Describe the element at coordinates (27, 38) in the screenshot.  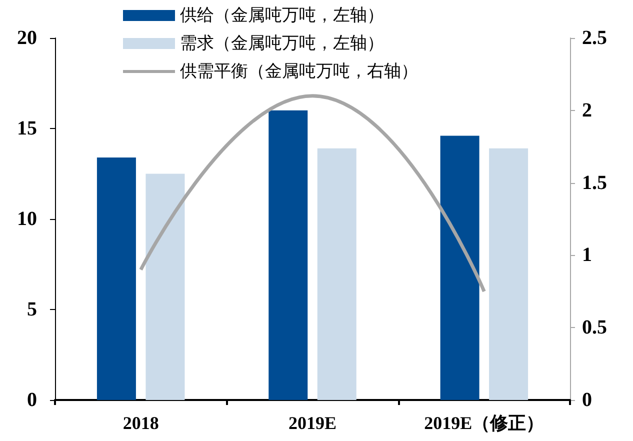
I see `y-tick-label: 20` at that location.